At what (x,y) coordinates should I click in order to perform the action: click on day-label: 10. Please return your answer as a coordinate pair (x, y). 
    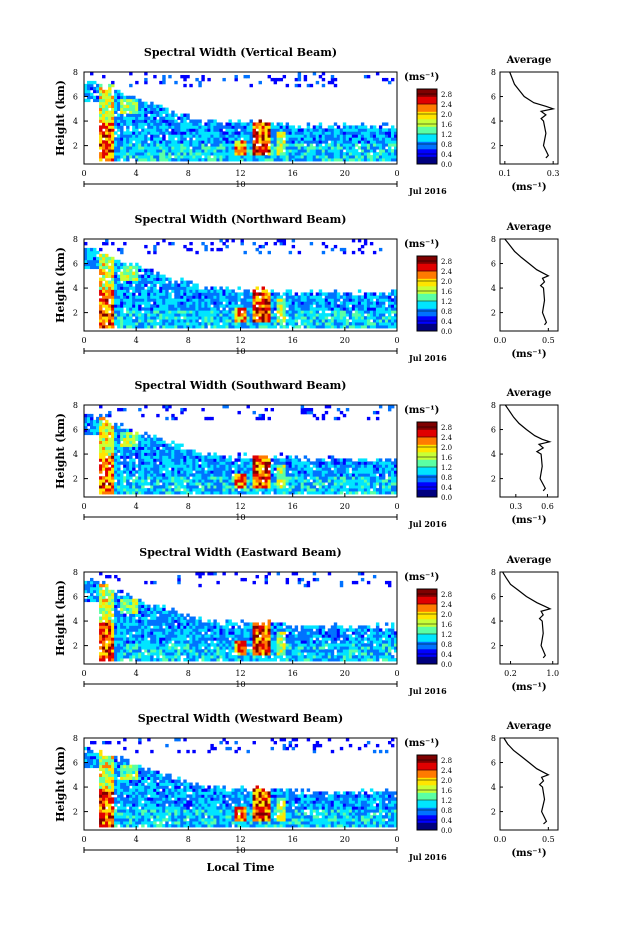
    Looking at the image, I should click on (240, 184).